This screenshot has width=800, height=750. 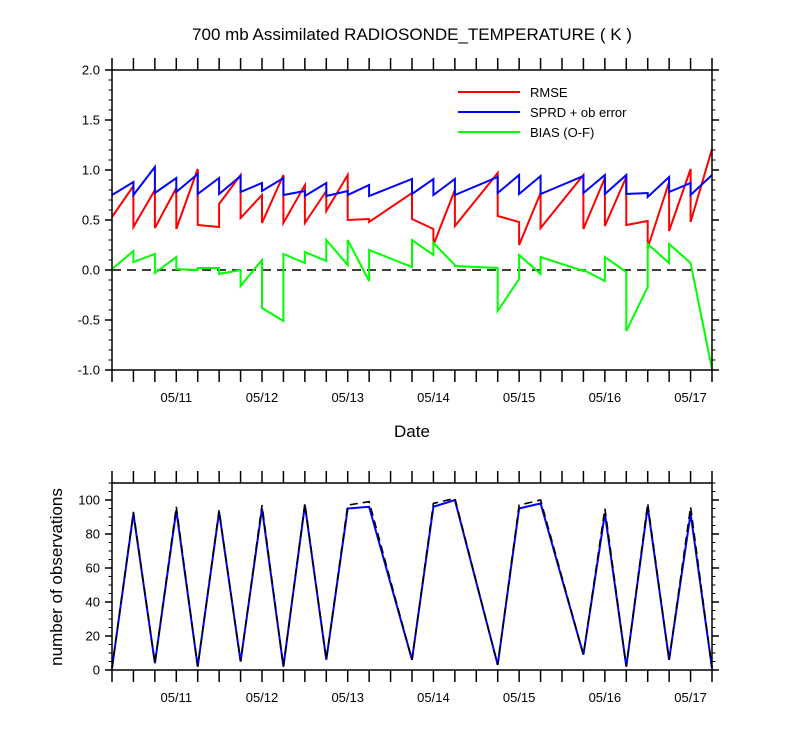 I want to click on y-tick-label: 20, so click(x=93, y=636).